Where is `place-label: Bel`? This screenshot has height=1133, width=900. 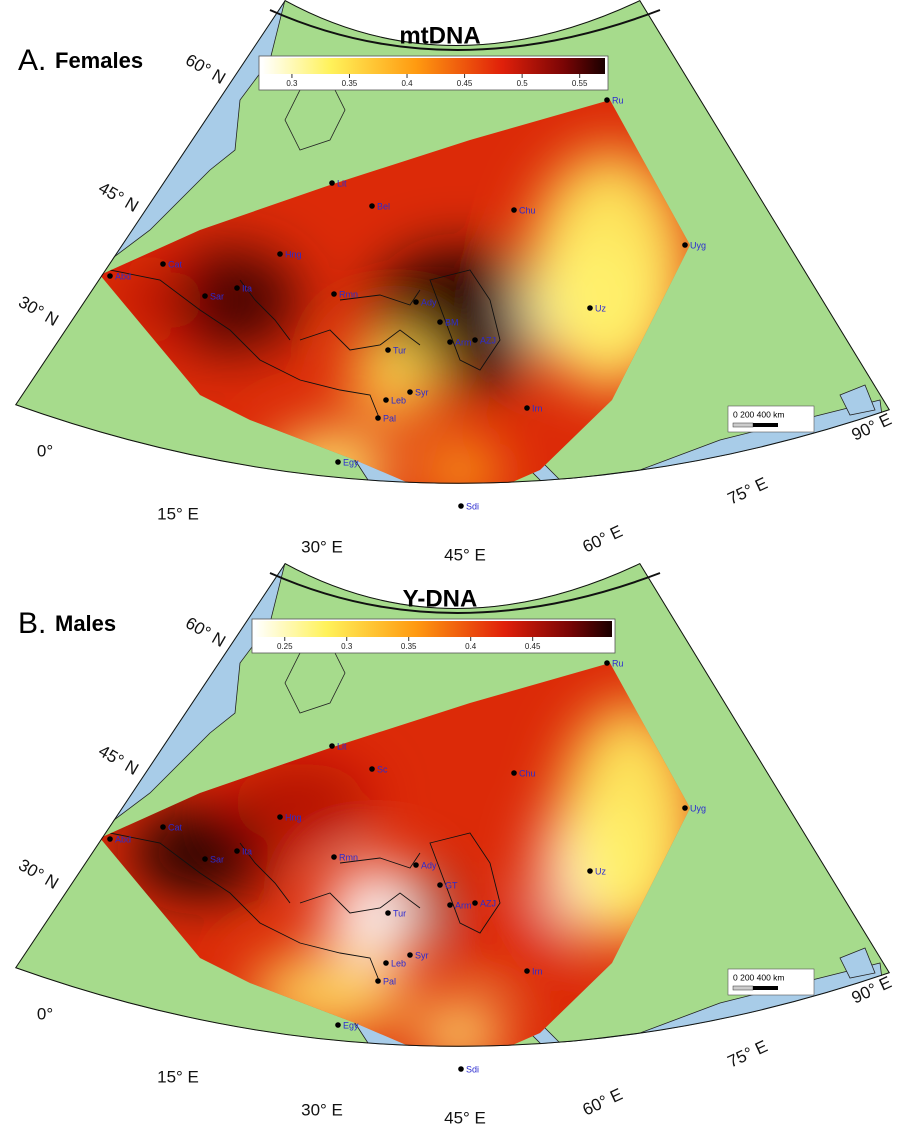 place-label: Bel is located at coordinates (383, 206).